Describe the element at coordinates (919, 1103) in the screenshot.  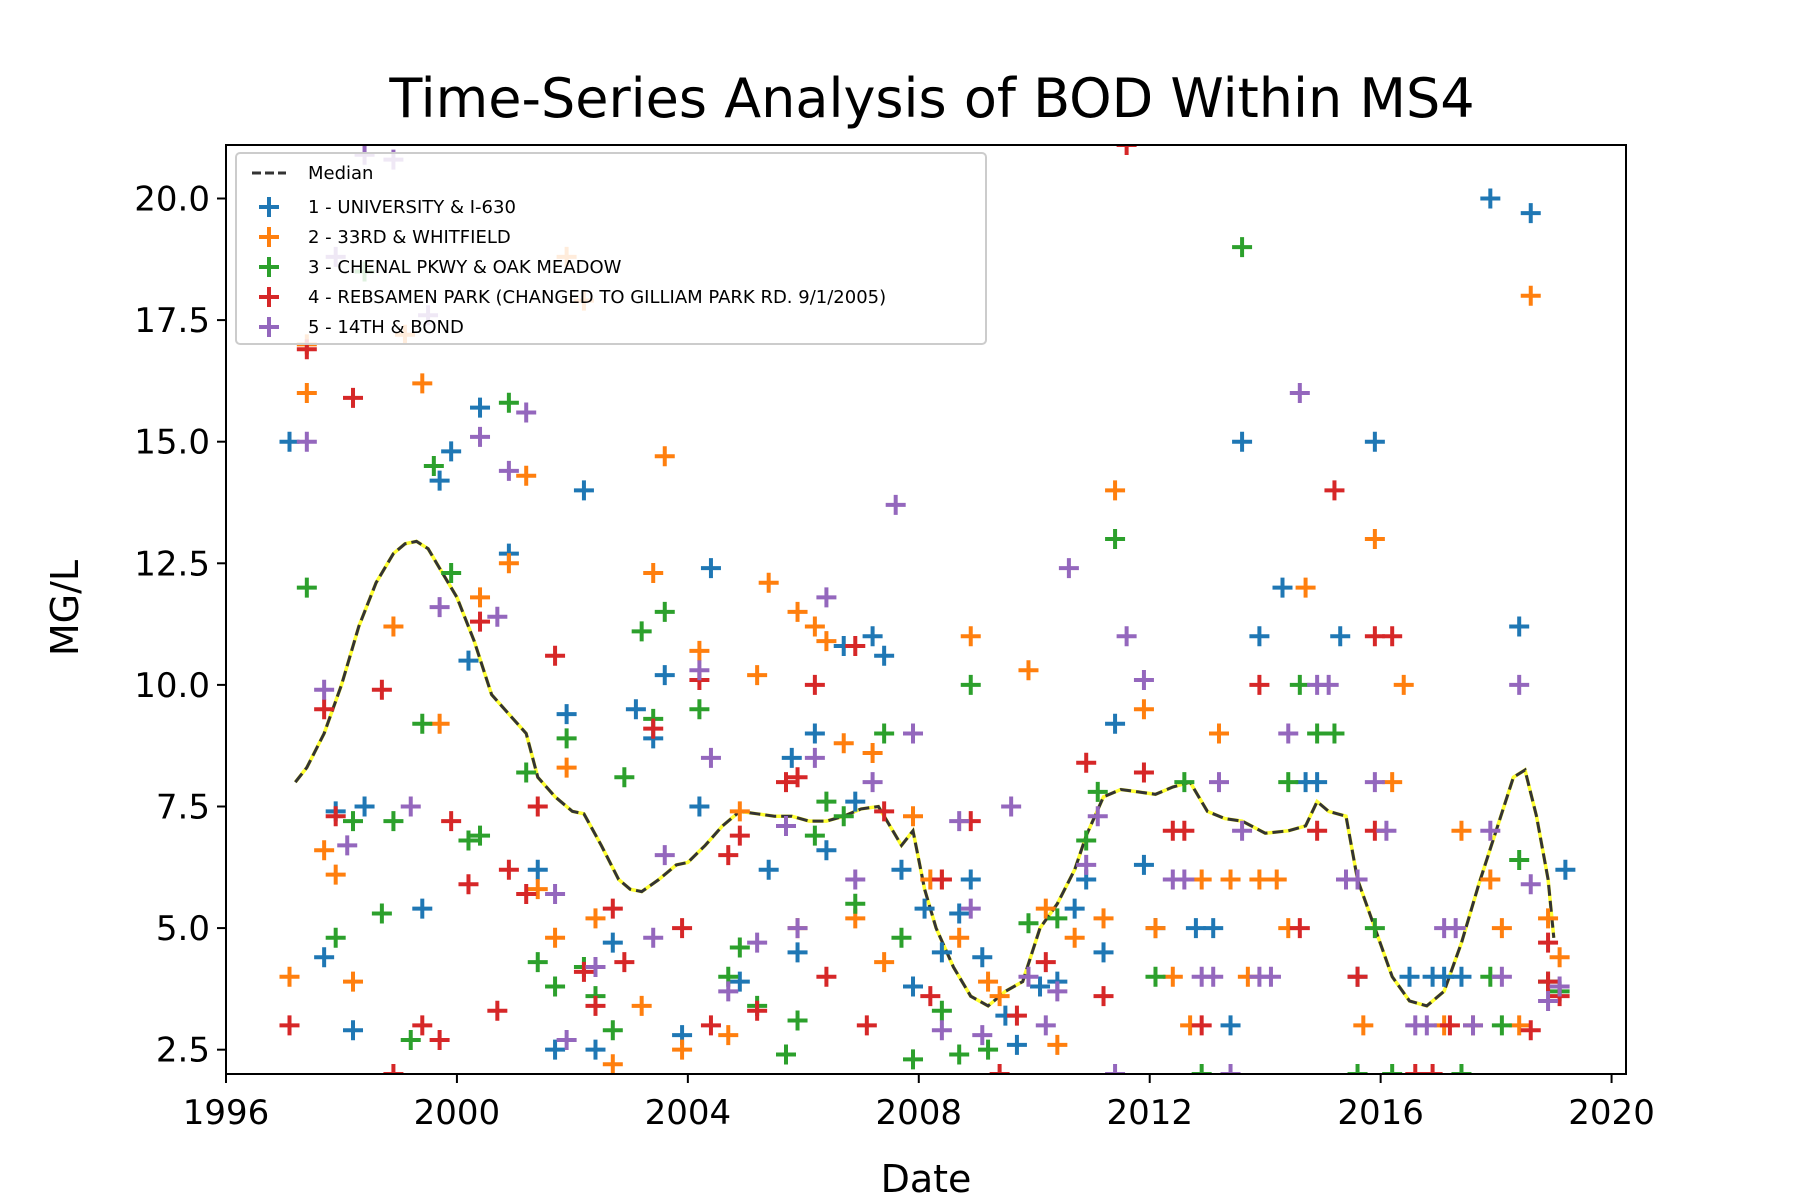
I see `x-axis: 1996 2000 2004 2008 2012 2016 2020` at that location.